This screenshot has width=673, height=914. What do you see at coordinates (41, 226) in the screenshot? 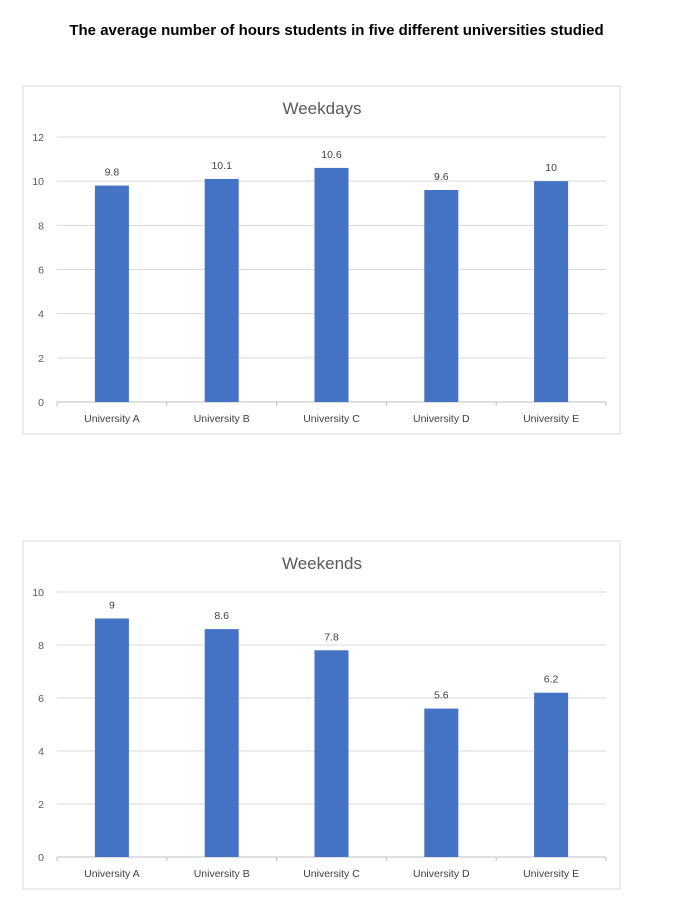
I see `weekdays-y-tick-label: 8` at bounding box center [41, 226].